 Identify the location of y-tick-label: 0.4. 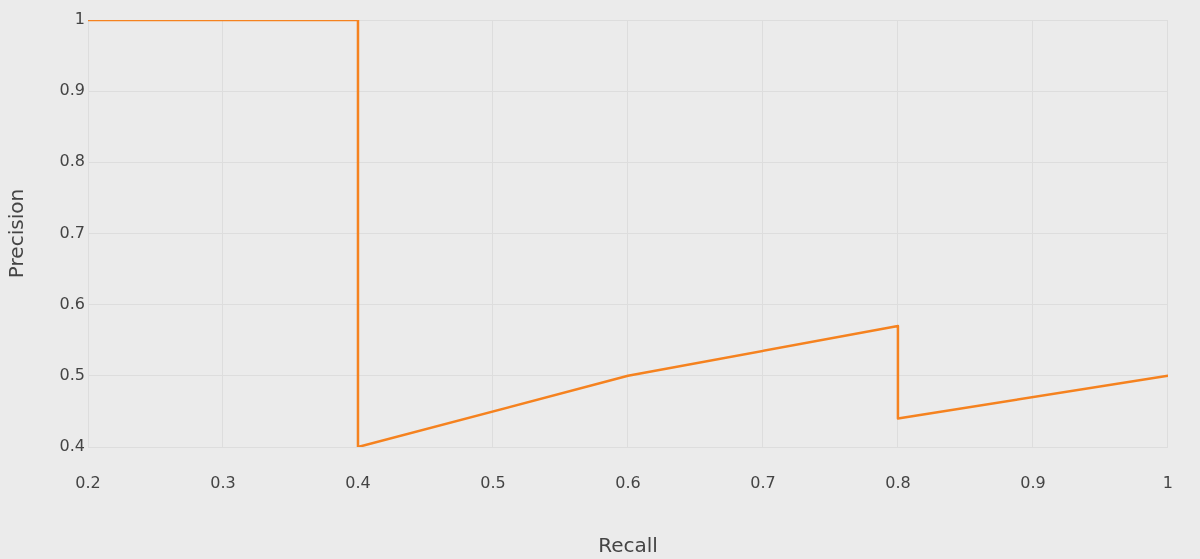
(72, 446).